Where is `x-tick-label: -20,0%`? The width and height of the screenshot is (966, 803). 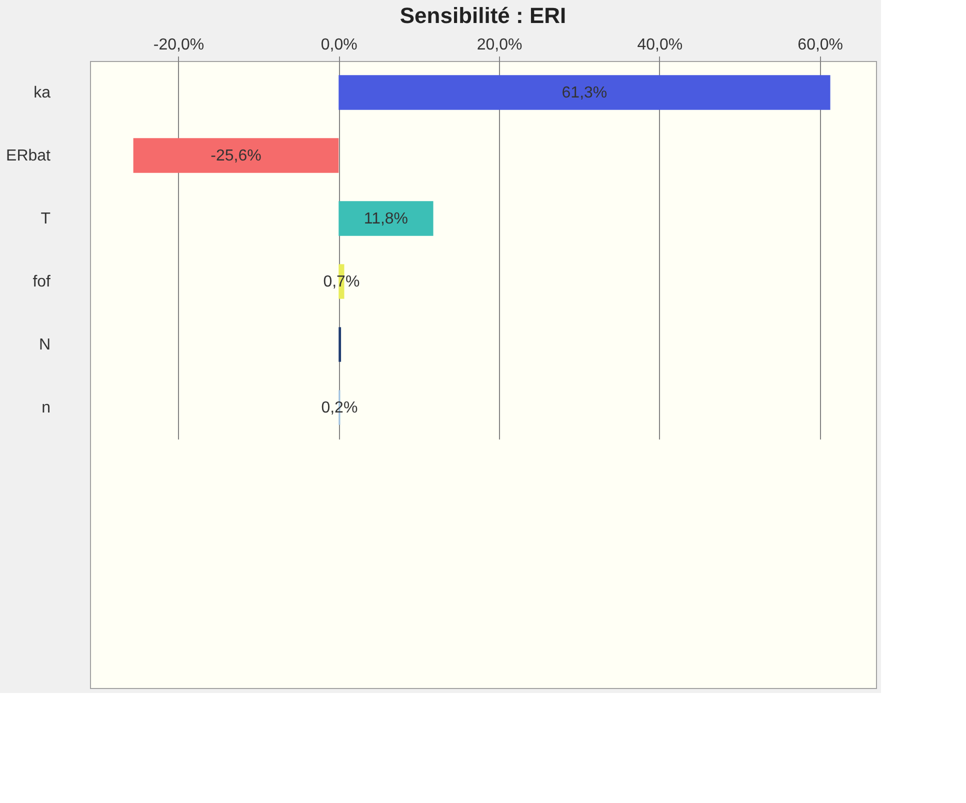 x-tick-label: -20,0% is located at coordinates (178, 45).